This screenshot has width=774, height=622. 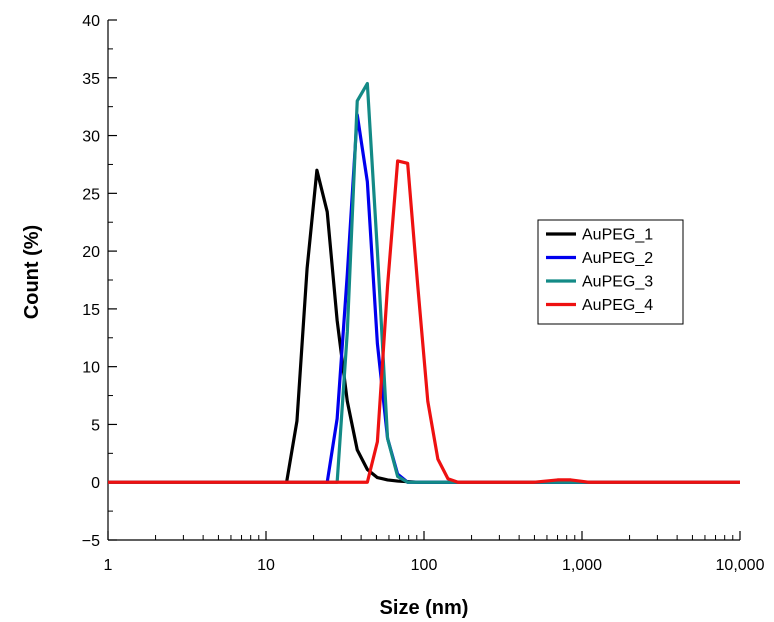 What do you see at coordinates (91, 137) in the screenshot?
I see `y-tick-label: 30` at bounding box center [91, 137].